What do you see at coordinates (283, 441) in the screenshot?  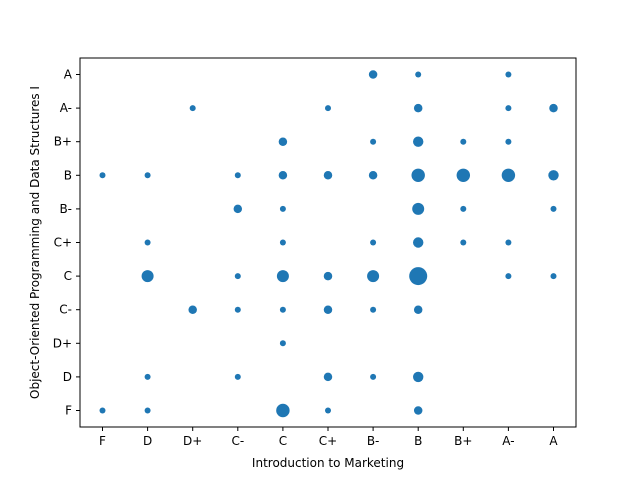 I see `x-tick-label: C` at bounding box center [283, 441].